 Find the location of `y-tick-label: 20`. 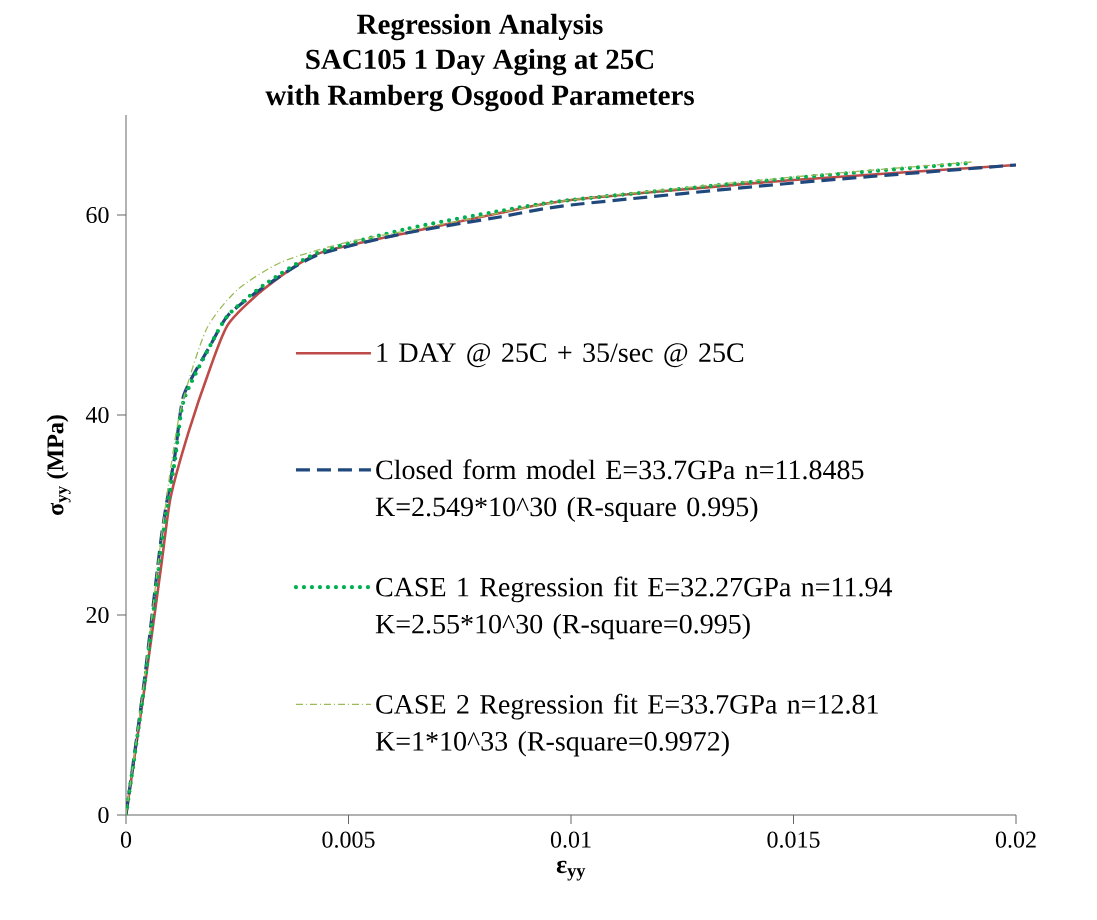

y-tick-label: 20 is located at coordinates (97, 615).